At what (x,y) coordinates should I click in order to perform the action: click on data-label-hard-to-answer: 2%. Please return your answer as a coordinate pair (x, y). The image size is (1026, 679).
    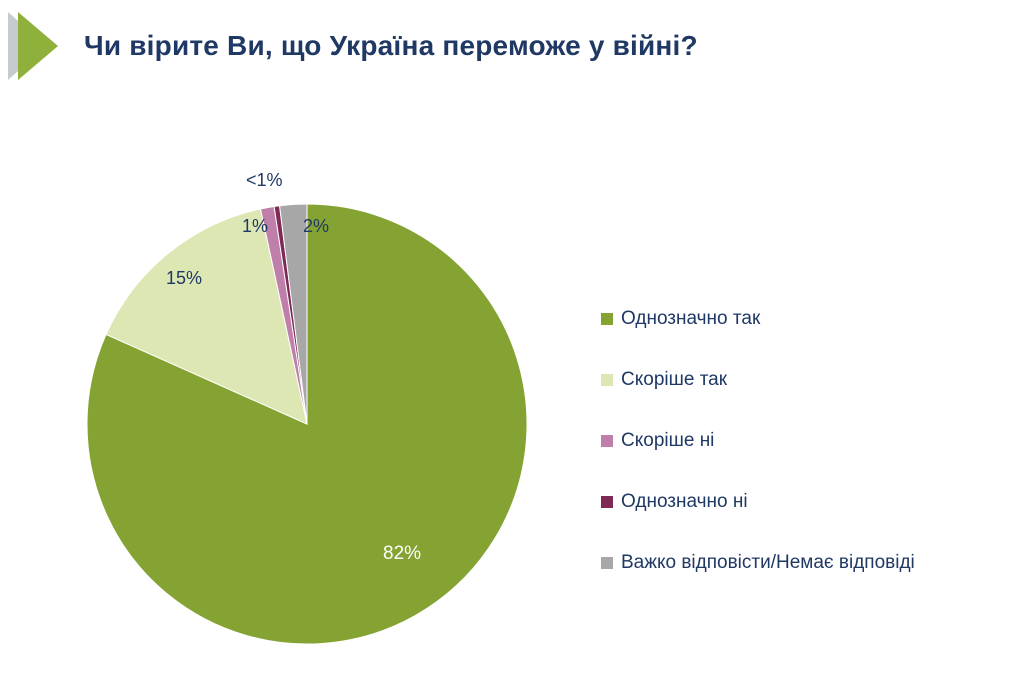
    Looking at the image, I should click on (316, 226).